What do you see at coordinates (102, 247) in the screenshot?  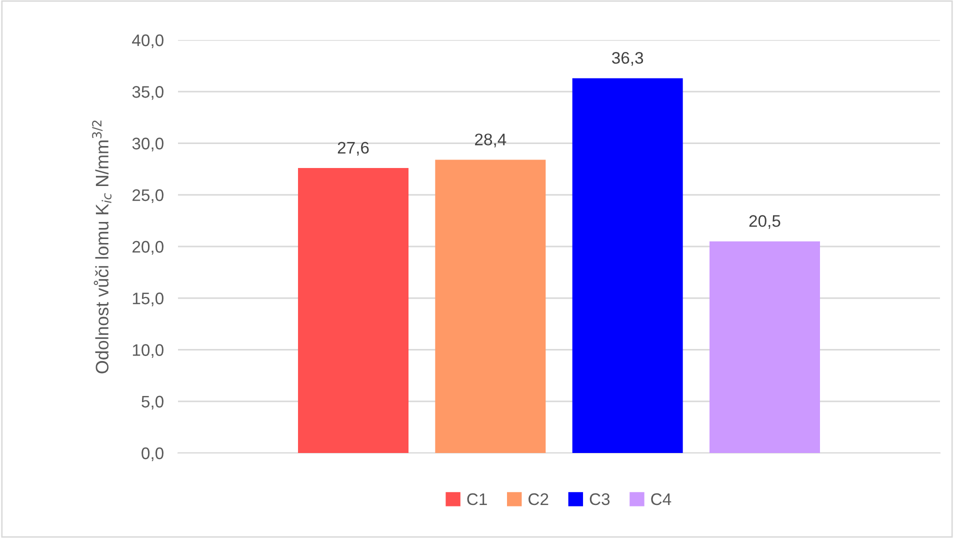 I see `y-axis-title: Odolnost vůči lomu K$_{ic}$ N/mm$^{3/2}$` at bounding box center [102, 247].